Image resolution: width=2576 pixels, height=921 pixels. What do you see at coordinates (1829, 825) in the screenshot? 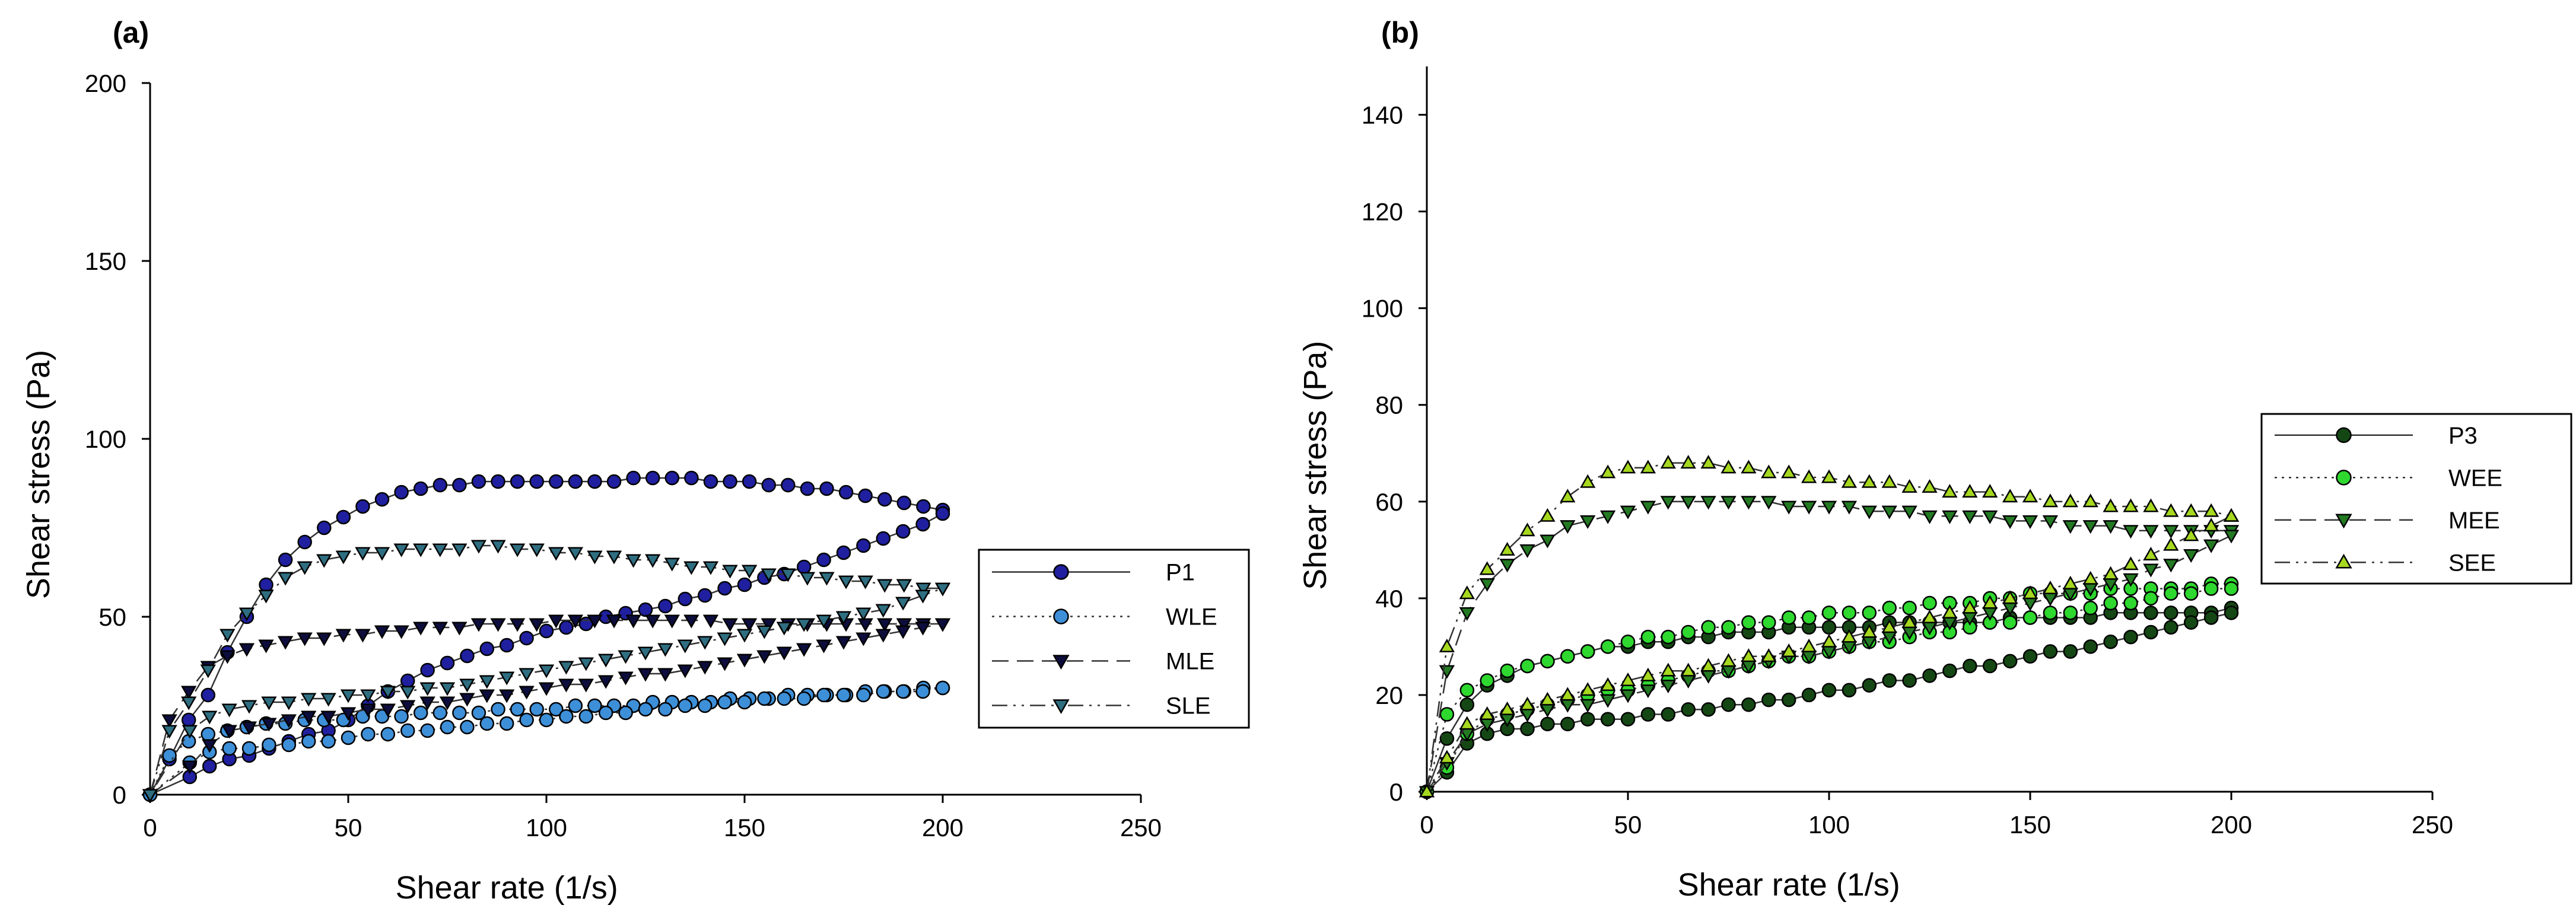
I see `x-tick-label: 100` at bounding box center [1829, 825].